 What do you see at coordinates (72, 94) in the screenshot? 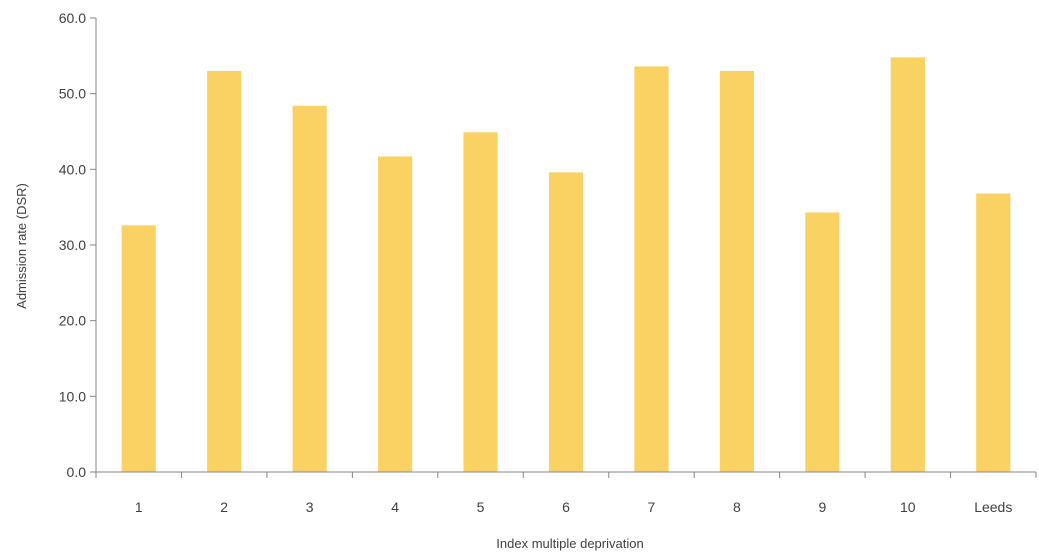
I see `y-tick-label: 50.0` at bounding box center [72, 94].